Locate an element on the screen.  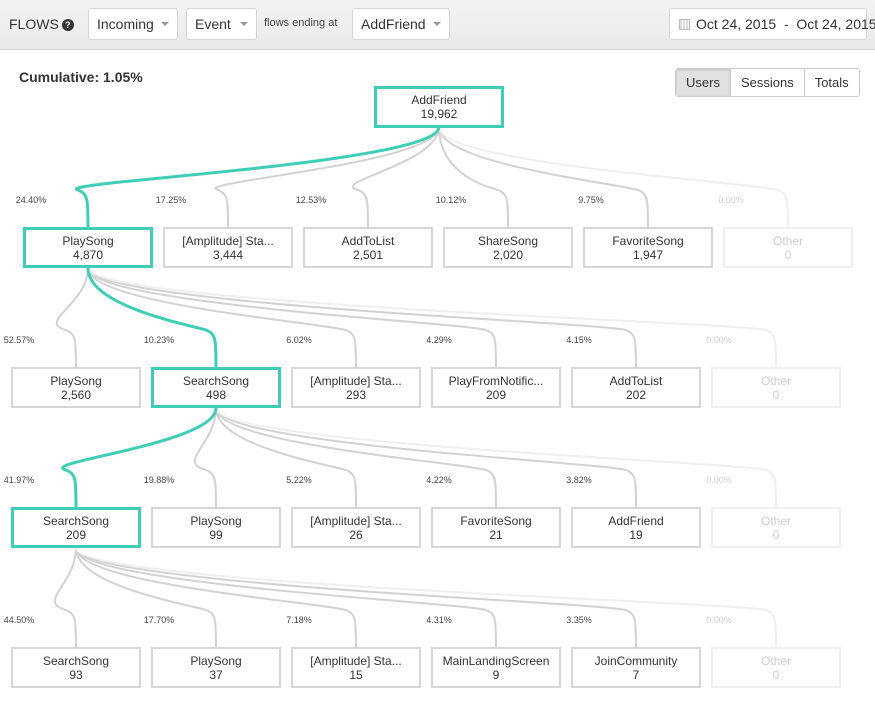
flow-node: SearchSong 209 is located at coordinates (76, 527).